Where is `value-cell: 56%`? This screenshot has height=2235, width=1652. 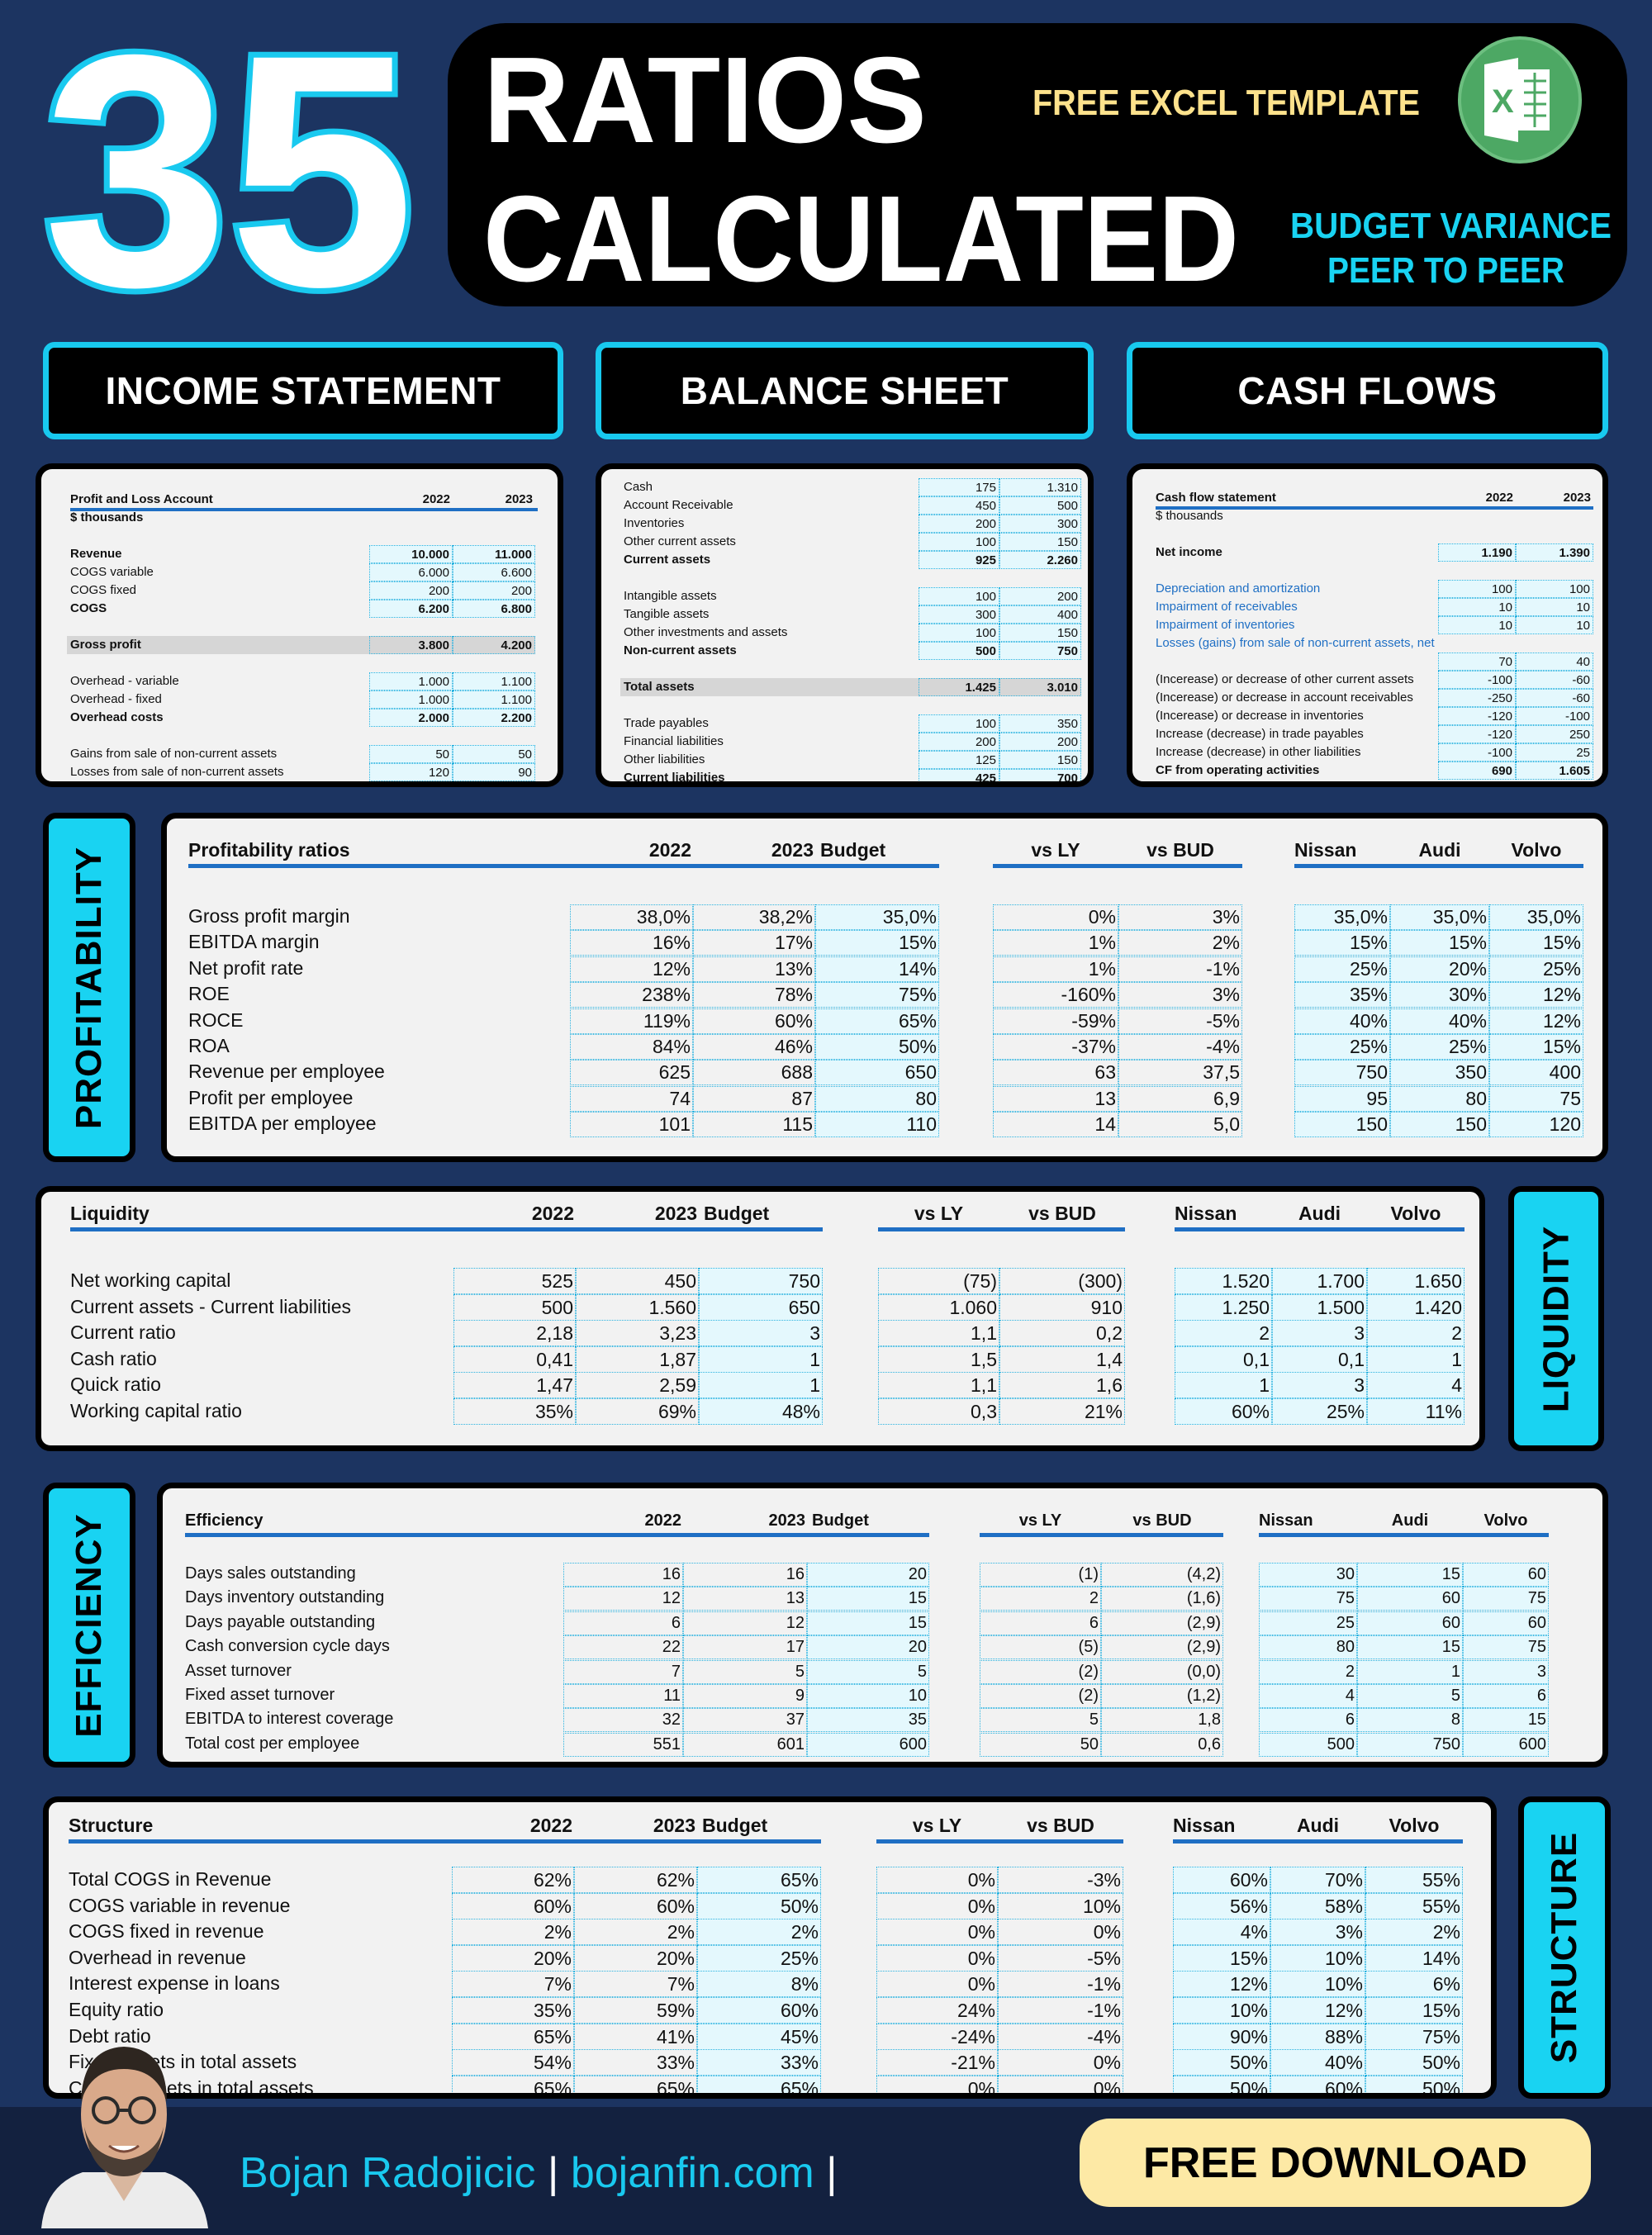
value-cell: 56% is located at coordinates (1221, 1906).